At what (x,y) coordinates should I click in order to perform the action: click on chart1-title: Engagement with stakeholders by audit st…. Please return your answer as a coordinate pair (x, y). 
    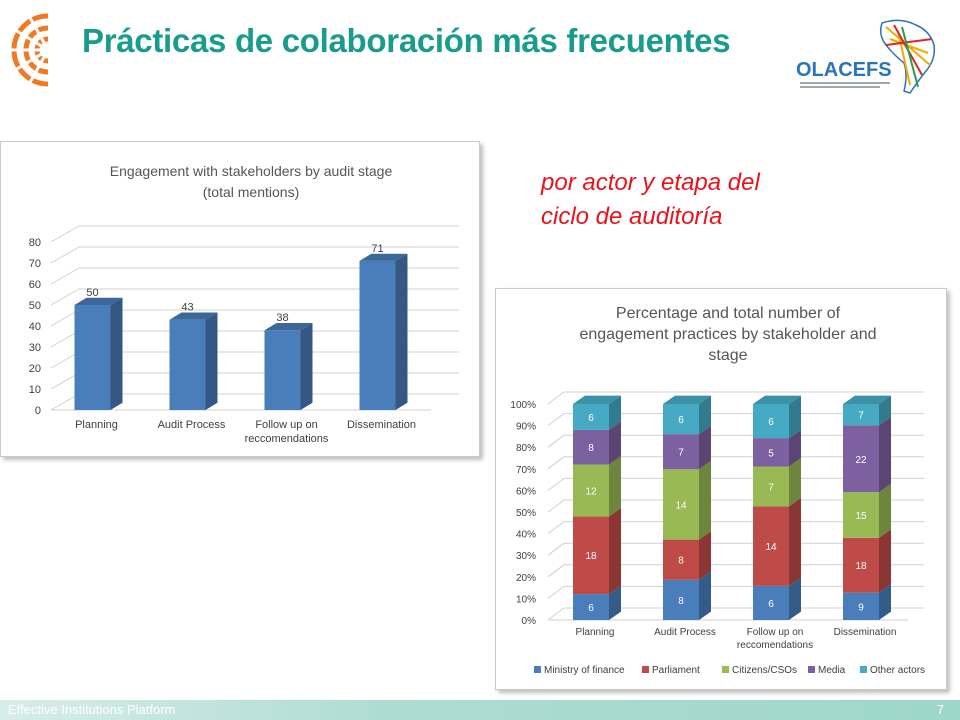
    Looking at the image, I should click on (251, 171).